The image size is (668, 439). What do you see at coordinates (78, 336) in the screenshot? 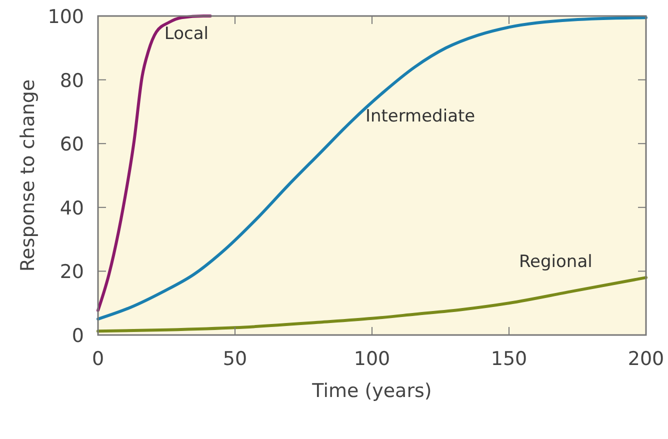
I see `y-tick-label: 0` at bounding box center [78, 336].